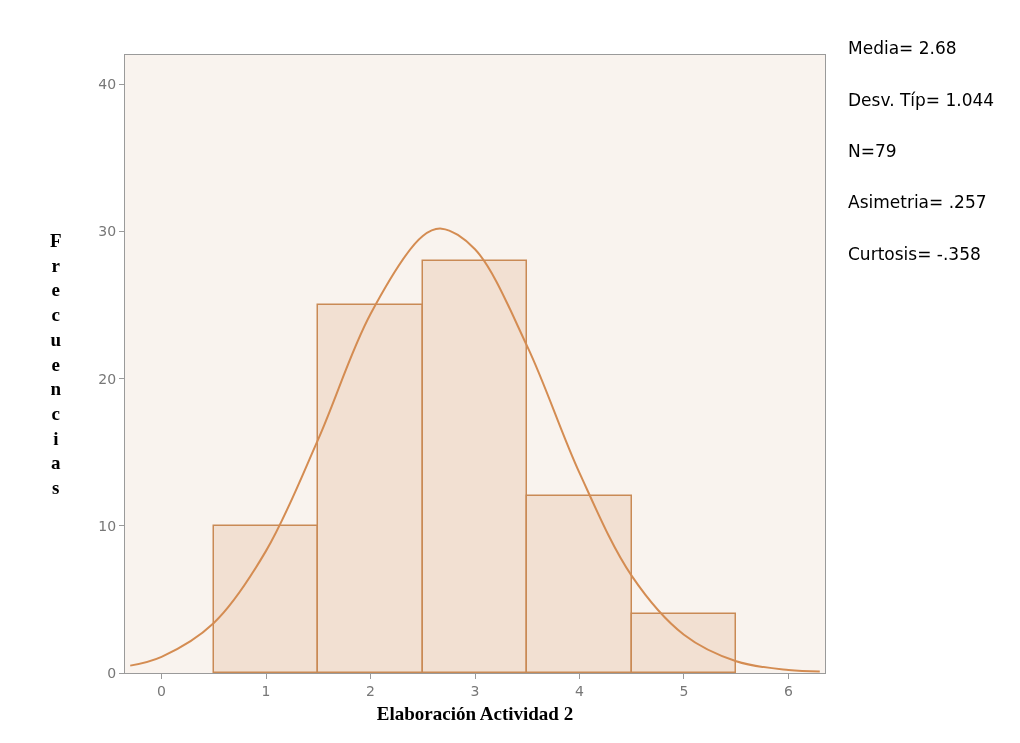 The image size is (1020, 743). What do you see at coordinates (266, 690) in the screenshot?
I see `x-tick-label: 1` at bounding box center [266, 690].